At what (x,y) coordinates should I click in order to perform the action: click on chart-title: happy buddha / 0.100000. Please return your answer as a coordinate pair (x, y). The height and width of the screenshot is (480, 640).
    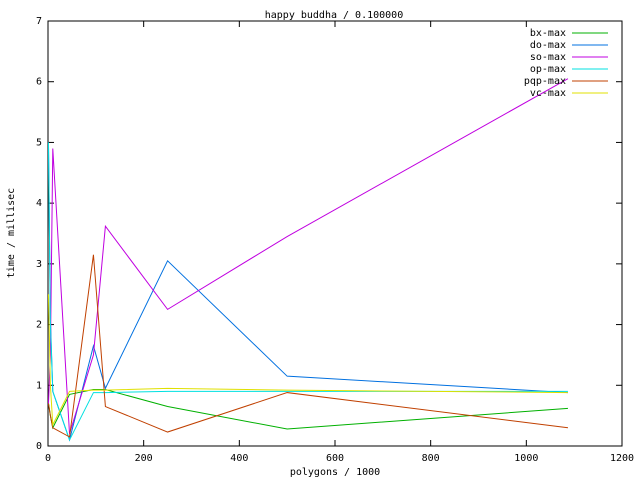
    Looking at the image, I should click on (334, 15).